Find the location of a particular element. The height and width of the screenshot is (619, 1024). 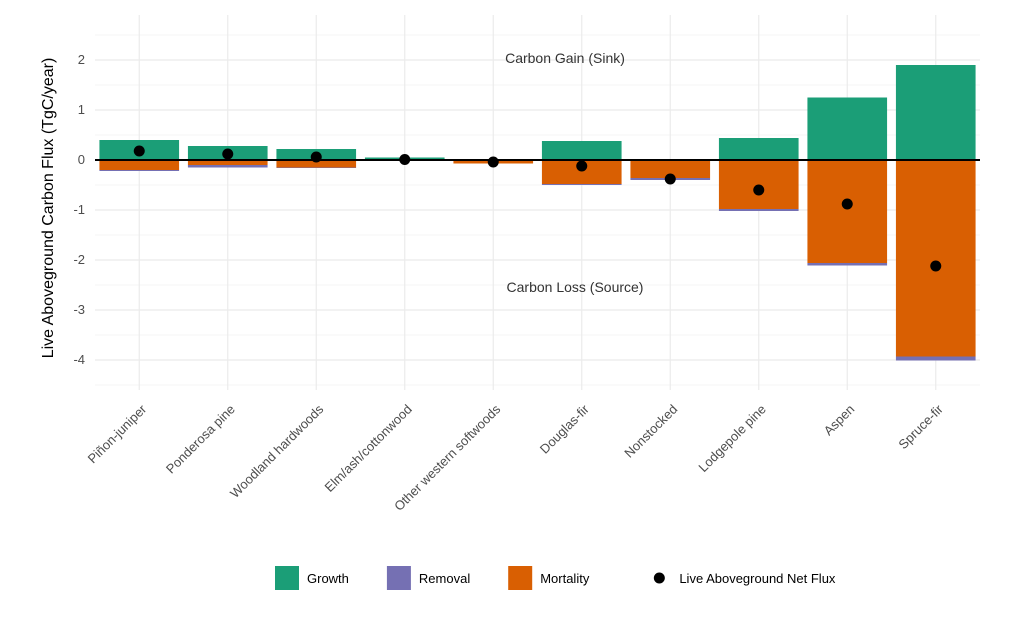

x-tick-label: Piñon-juniper is located at coordinates (117, 433).